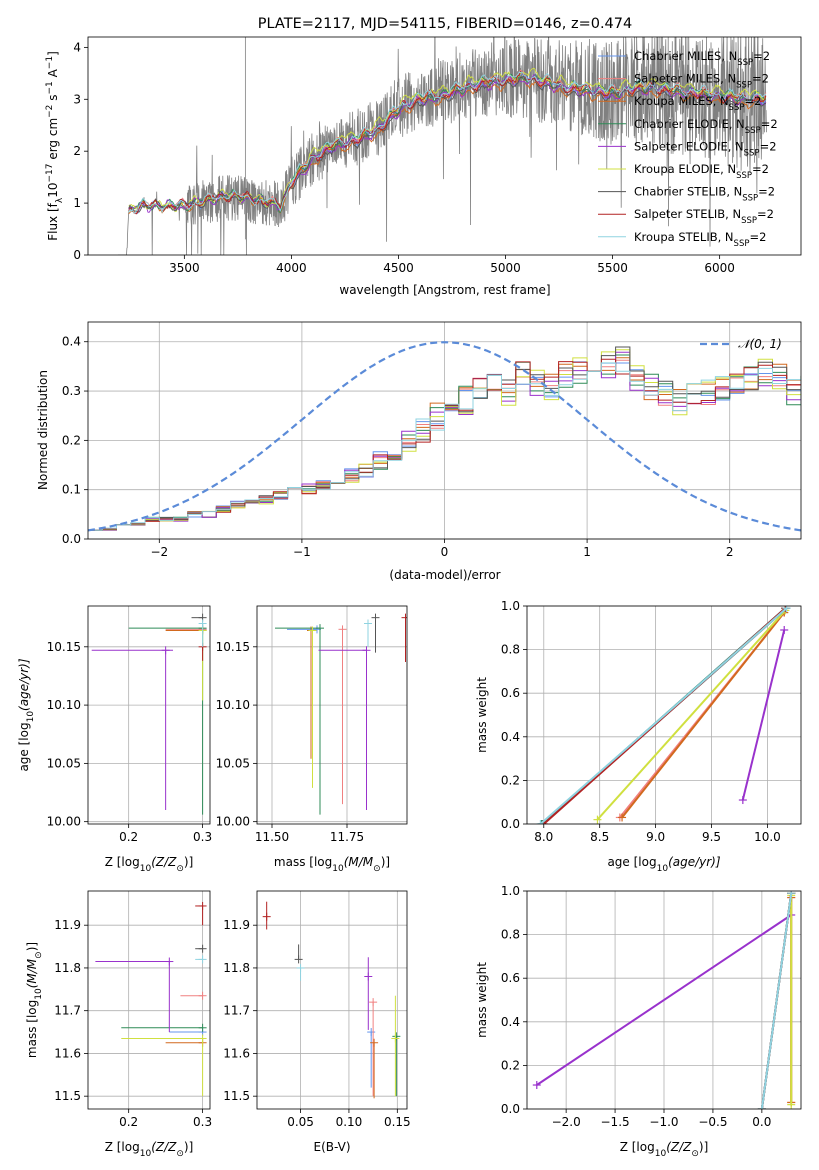 Image resolution: width=819 pixels, height=1170 pixels. Describe the element at coordinates (71, 391) in the screenshot. I see `y-tick-label: 0.3` at that location.